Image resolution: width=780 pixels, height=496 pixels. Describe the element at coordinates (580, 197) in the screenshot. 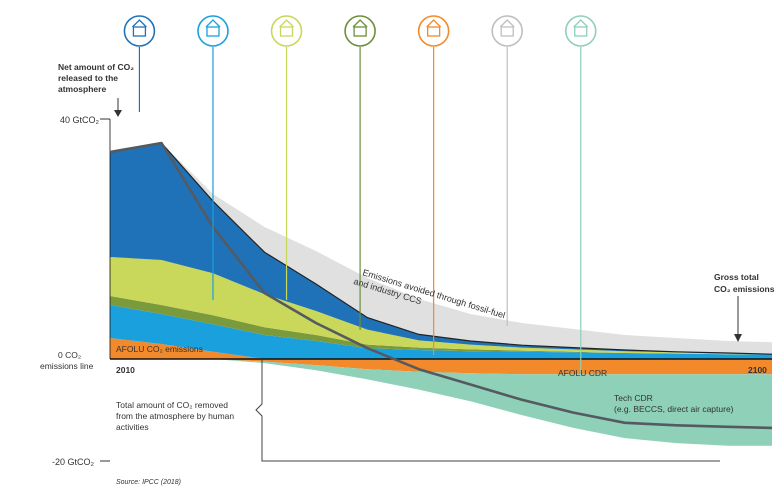

I see `cdr-icon` at that location.